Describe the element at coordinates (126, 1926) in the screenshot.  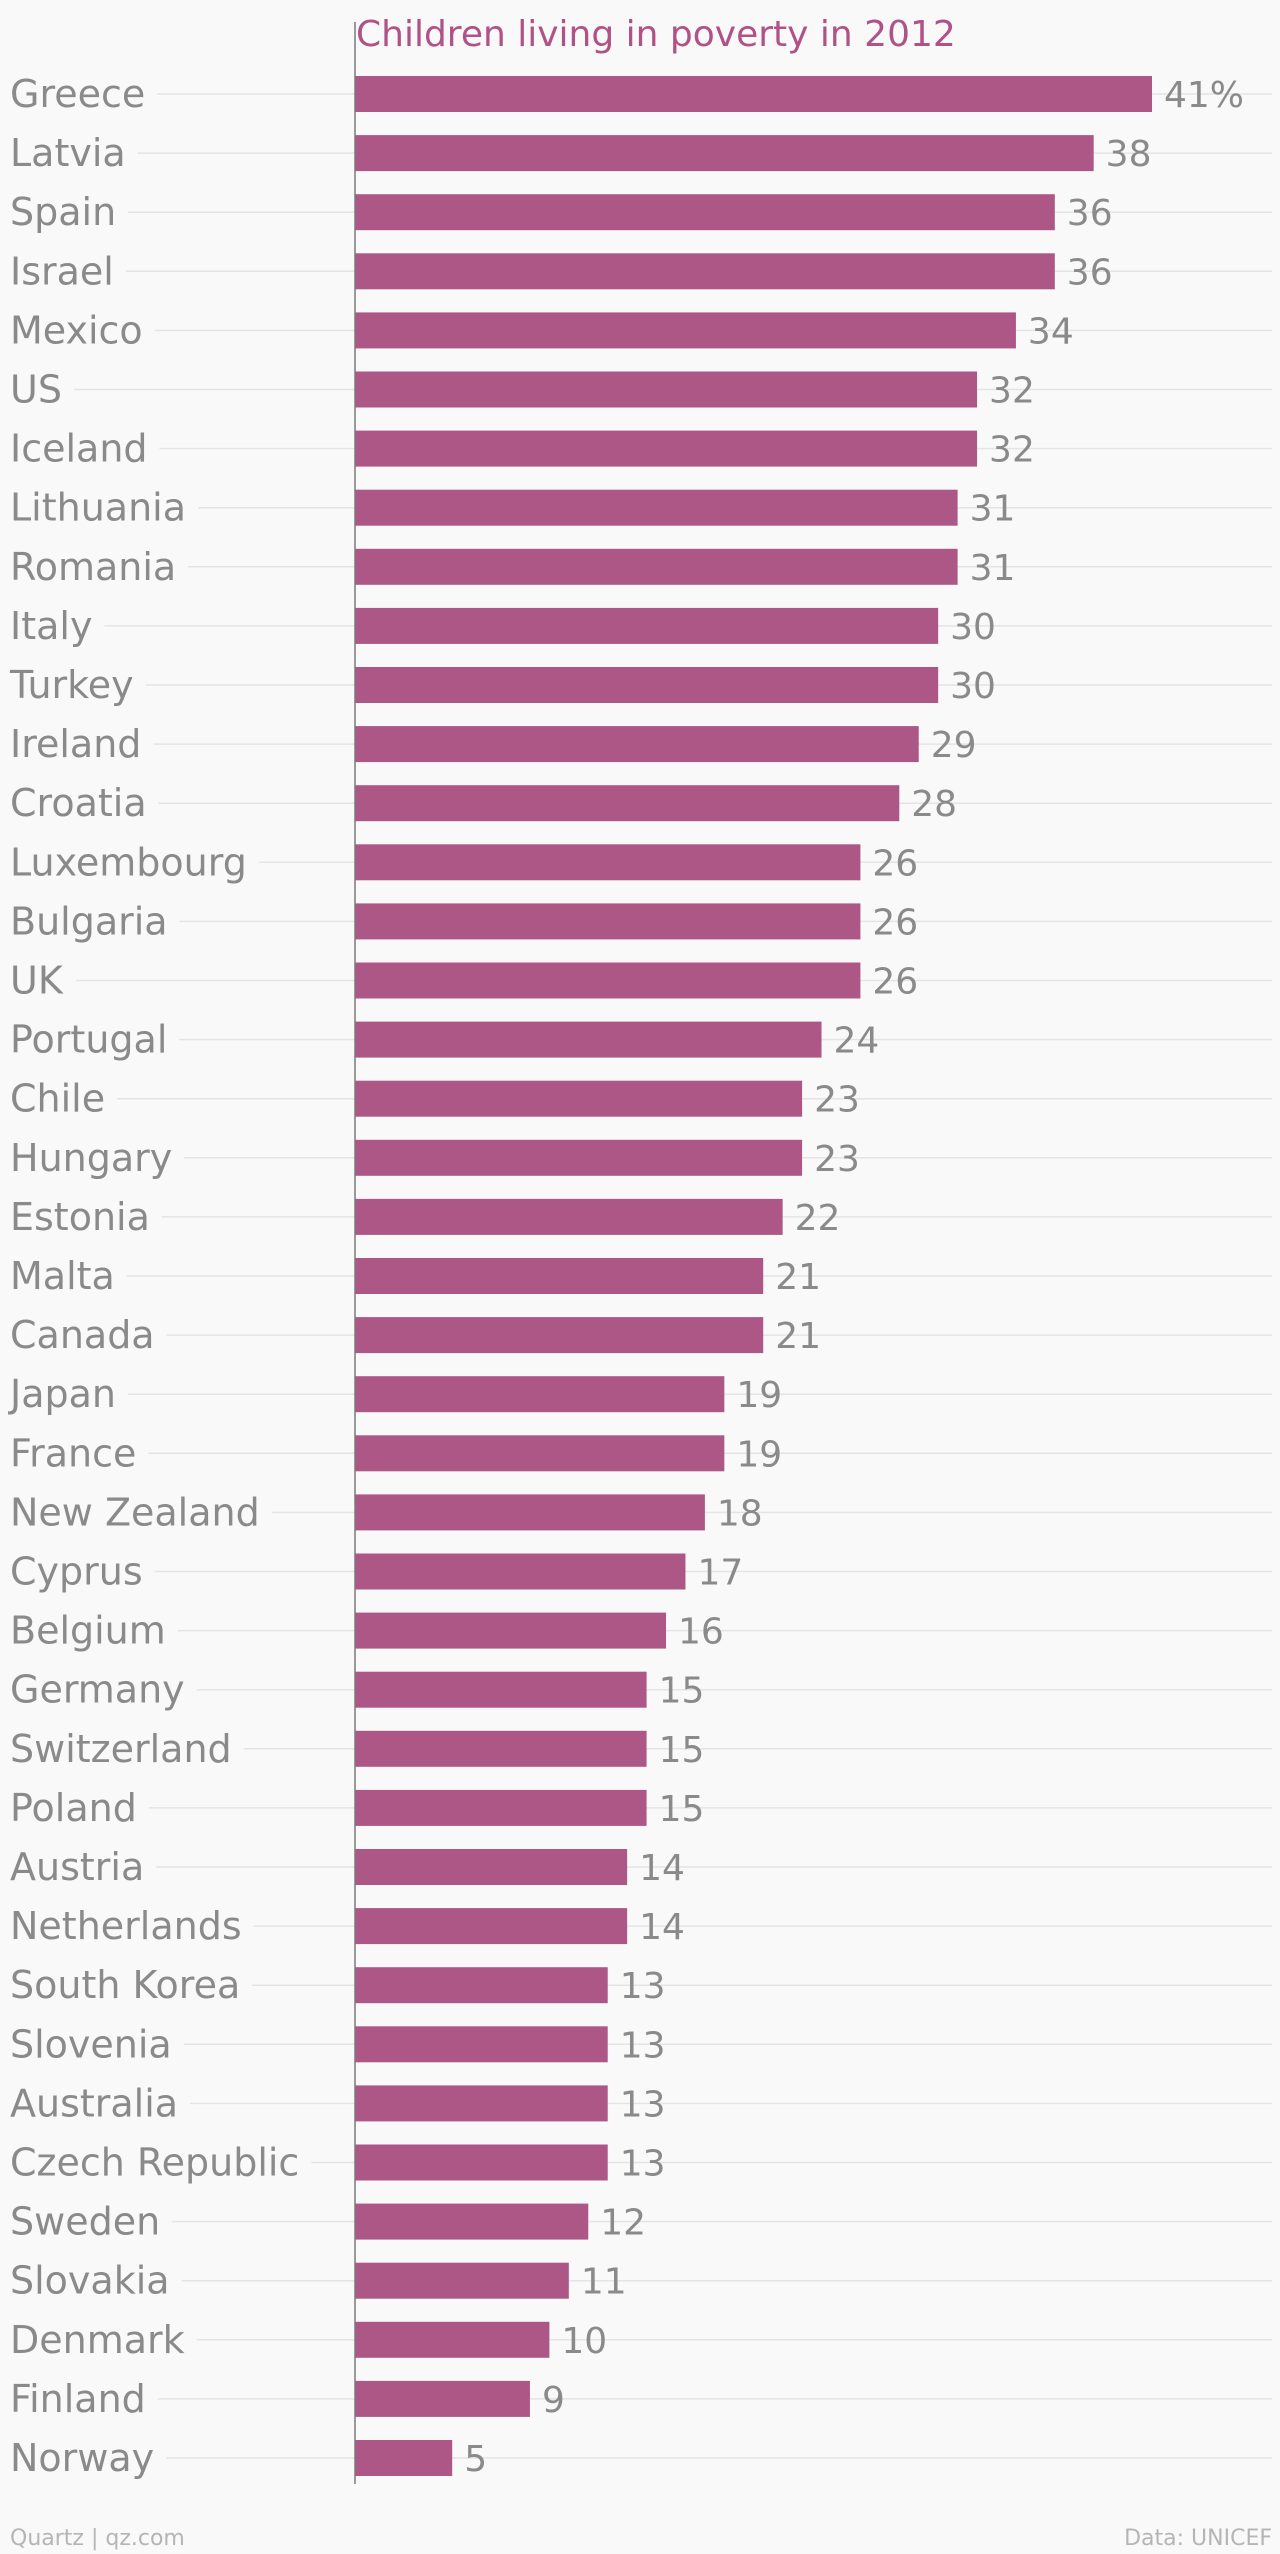
I see `category-label: Netherlands` at that location.